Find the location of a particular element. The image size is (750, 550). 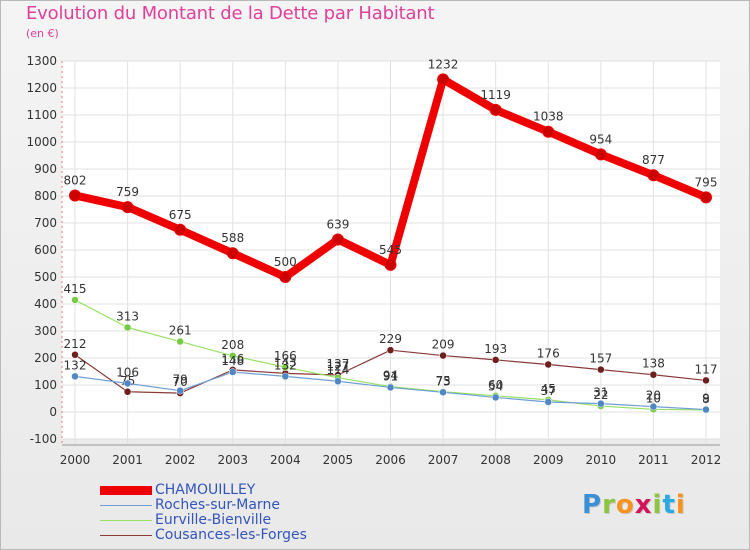

data-label: 127 is located at coordinates (337, 367).